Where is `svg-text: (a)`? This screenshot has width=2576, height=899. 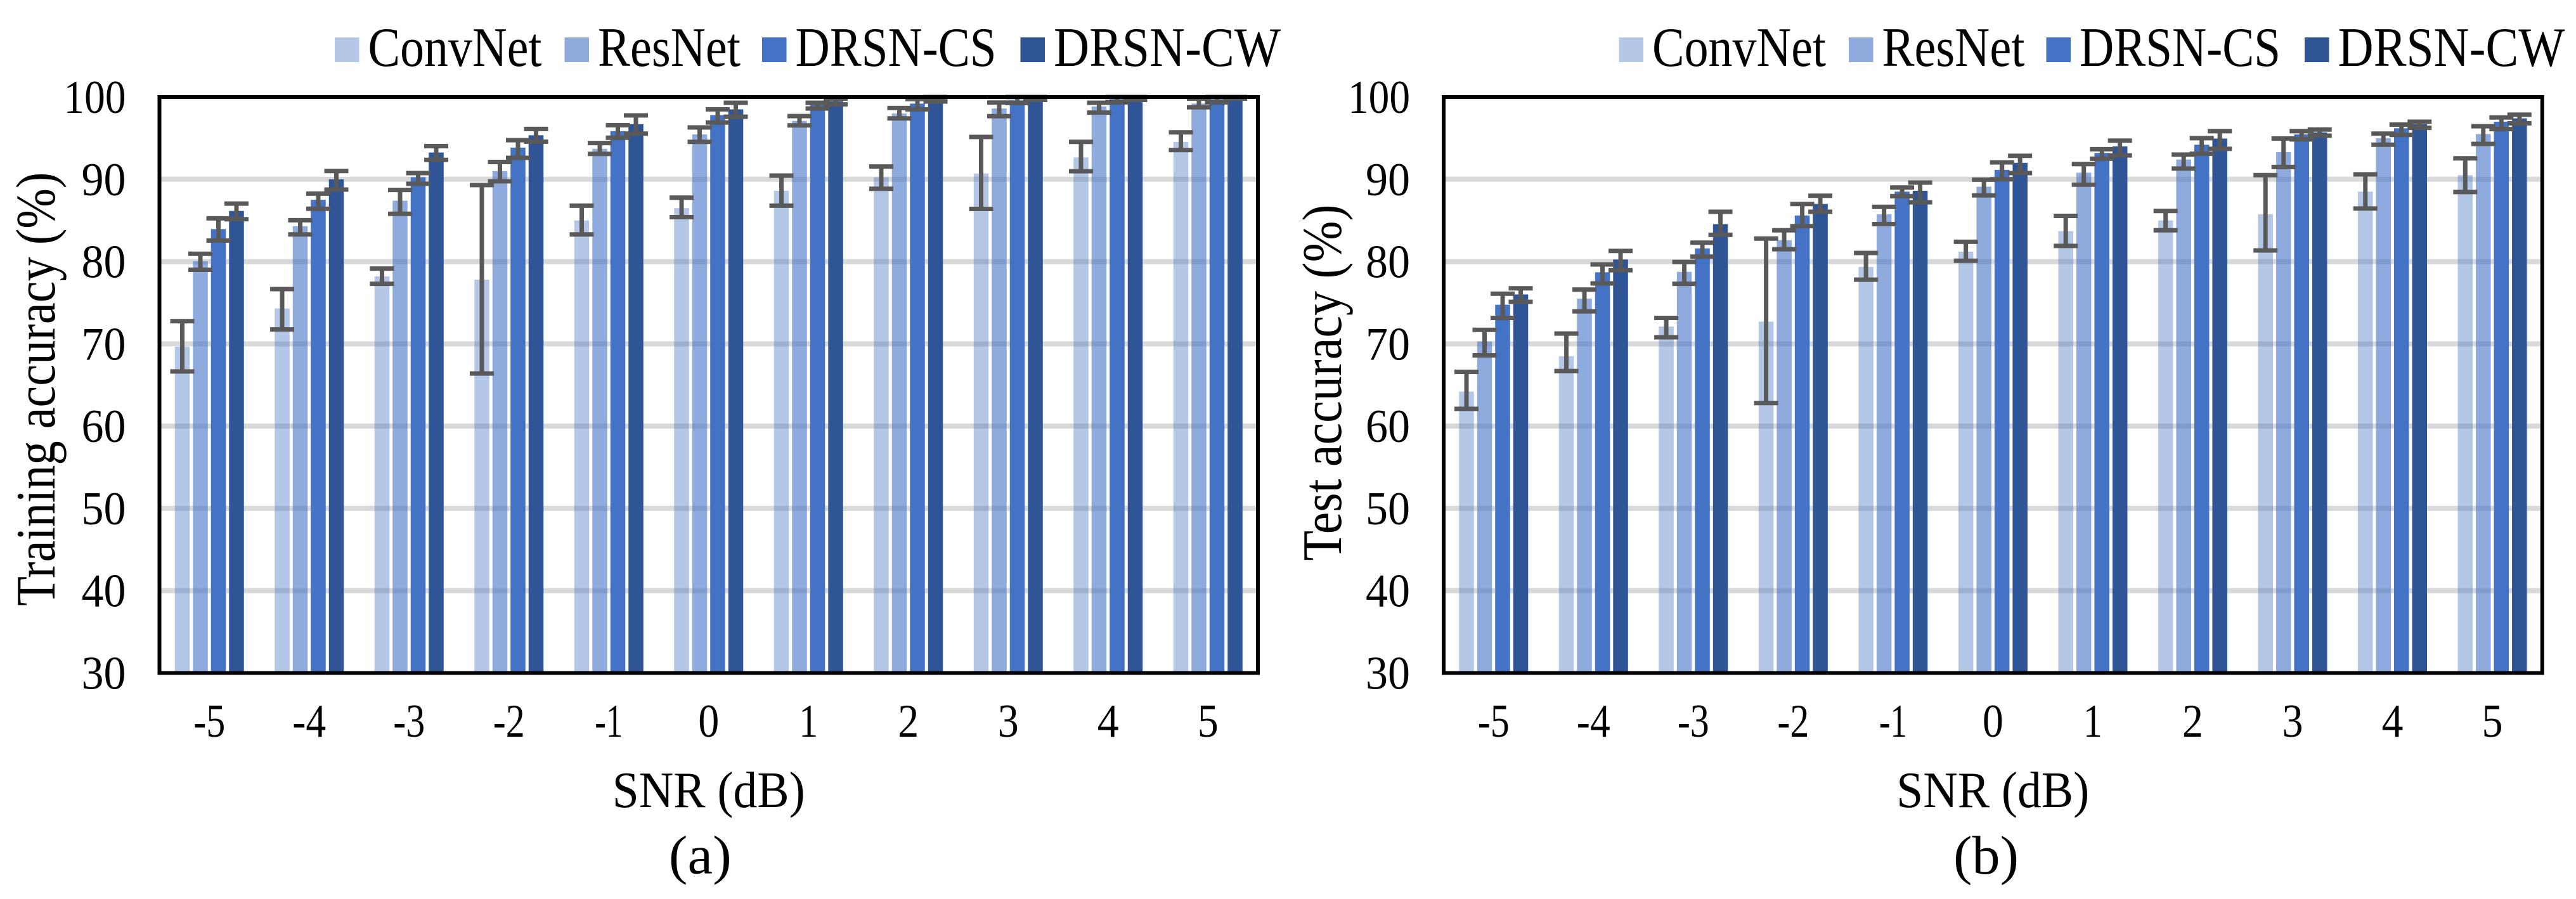
svg-text: (a) is located at coordinates (700, 855).